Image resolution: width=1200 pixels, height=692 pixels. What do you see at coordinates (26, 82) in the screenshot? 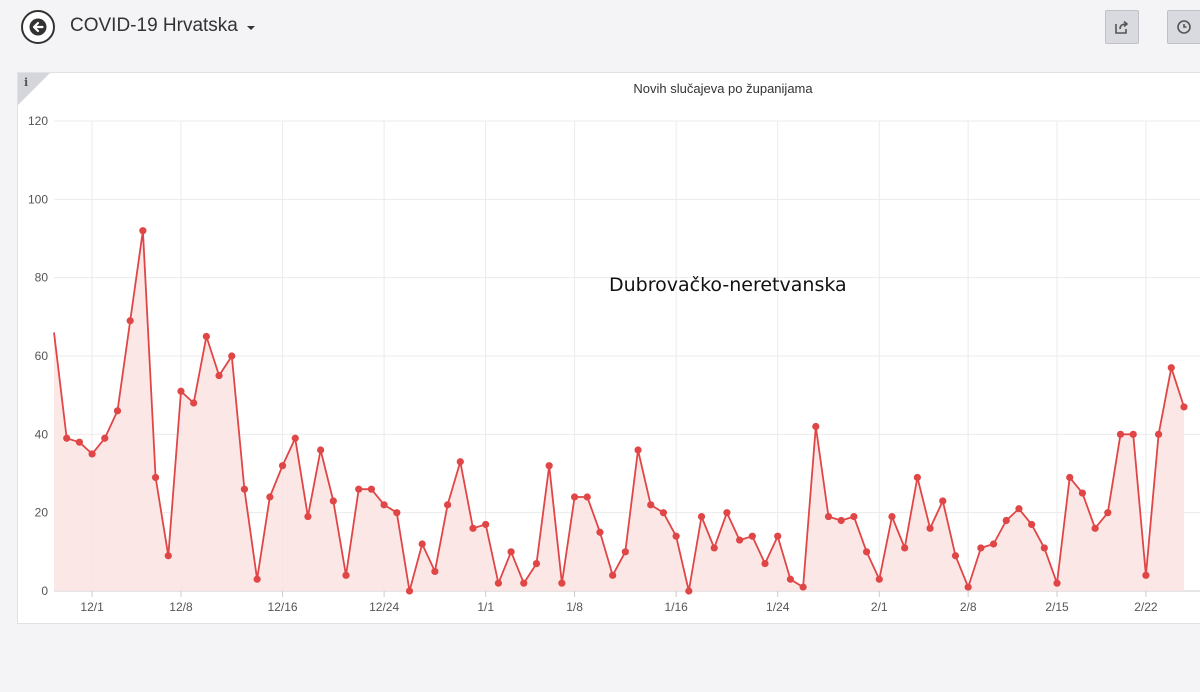
I see `info-label: i` at bounding box center [26, 82].